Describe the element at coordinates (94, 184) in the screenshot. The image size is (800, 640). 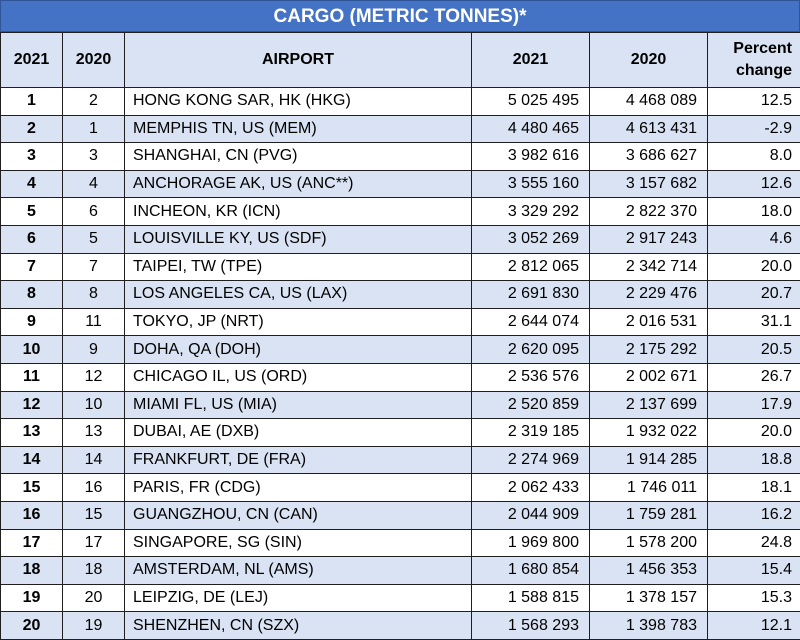
I see `rank-2020-cell: 4` at that location.